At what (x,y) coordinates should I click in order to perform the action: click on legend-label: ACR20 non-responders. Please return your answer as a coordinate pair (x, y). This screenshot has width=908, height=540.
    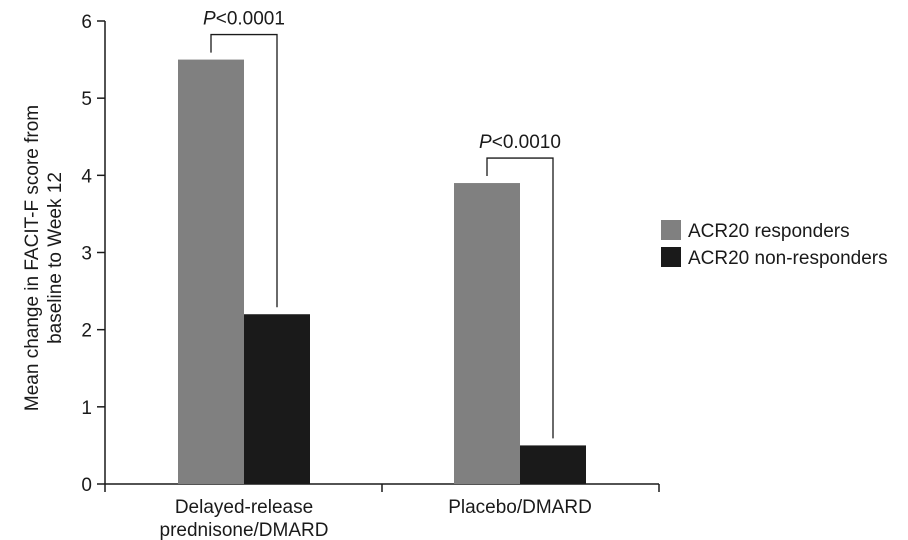
    Looking at the image, I should click on (788, 258).